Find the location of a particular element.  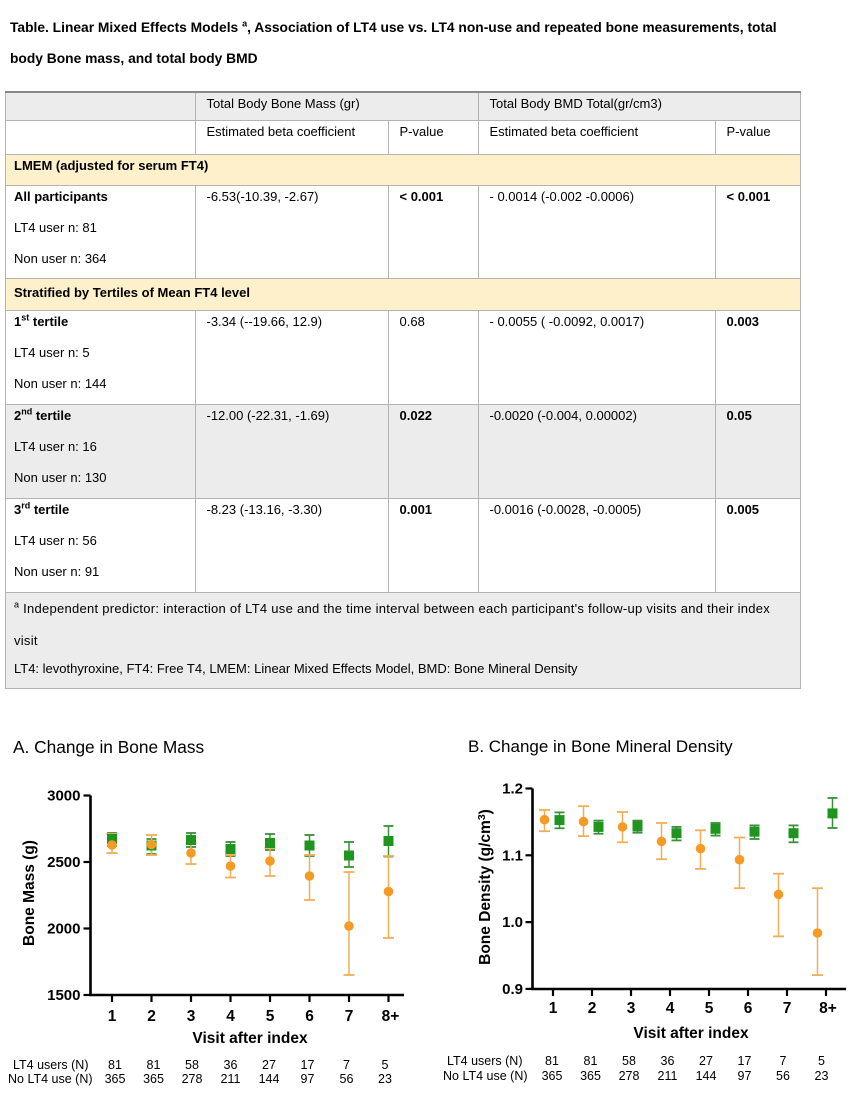

svg-text: A. Change in Bone Mass is located at coordinates (109, 747).